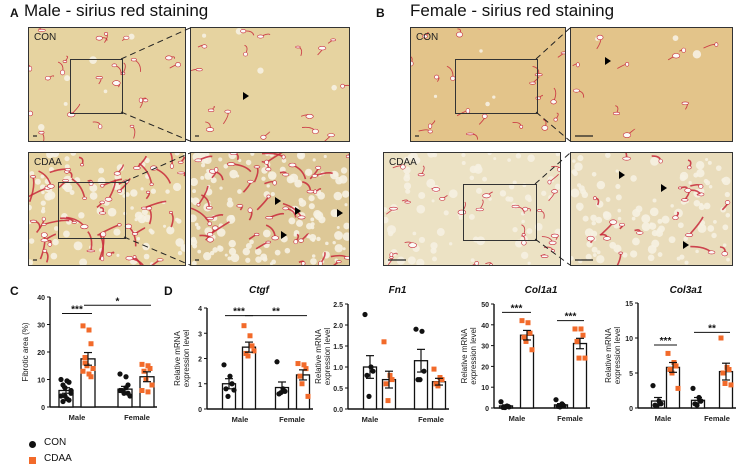 This screenshot has height=473, width=751. I want to click on category-label: Female, so click(570, 418).